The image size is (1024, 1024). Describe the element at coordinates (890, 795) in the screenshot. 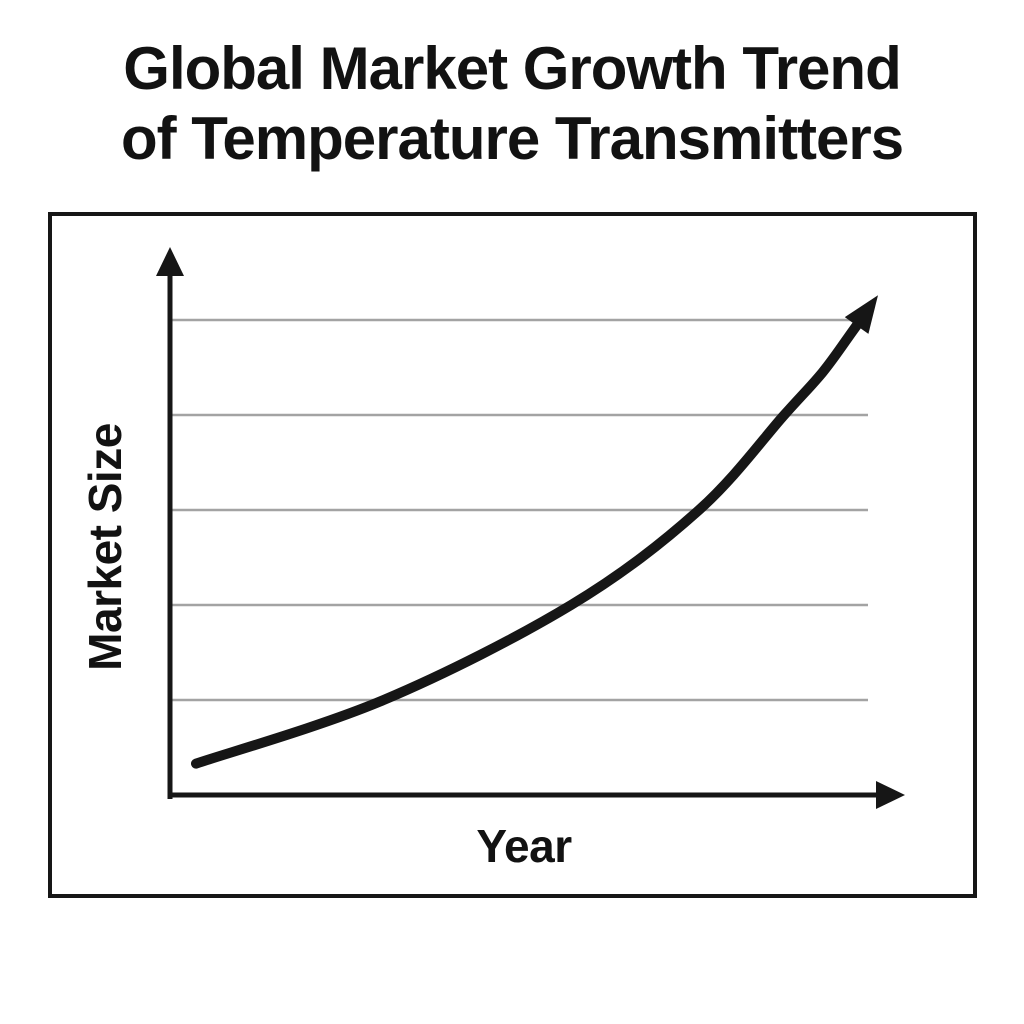

I see `x-axis-arrowhead-icon` at that location.